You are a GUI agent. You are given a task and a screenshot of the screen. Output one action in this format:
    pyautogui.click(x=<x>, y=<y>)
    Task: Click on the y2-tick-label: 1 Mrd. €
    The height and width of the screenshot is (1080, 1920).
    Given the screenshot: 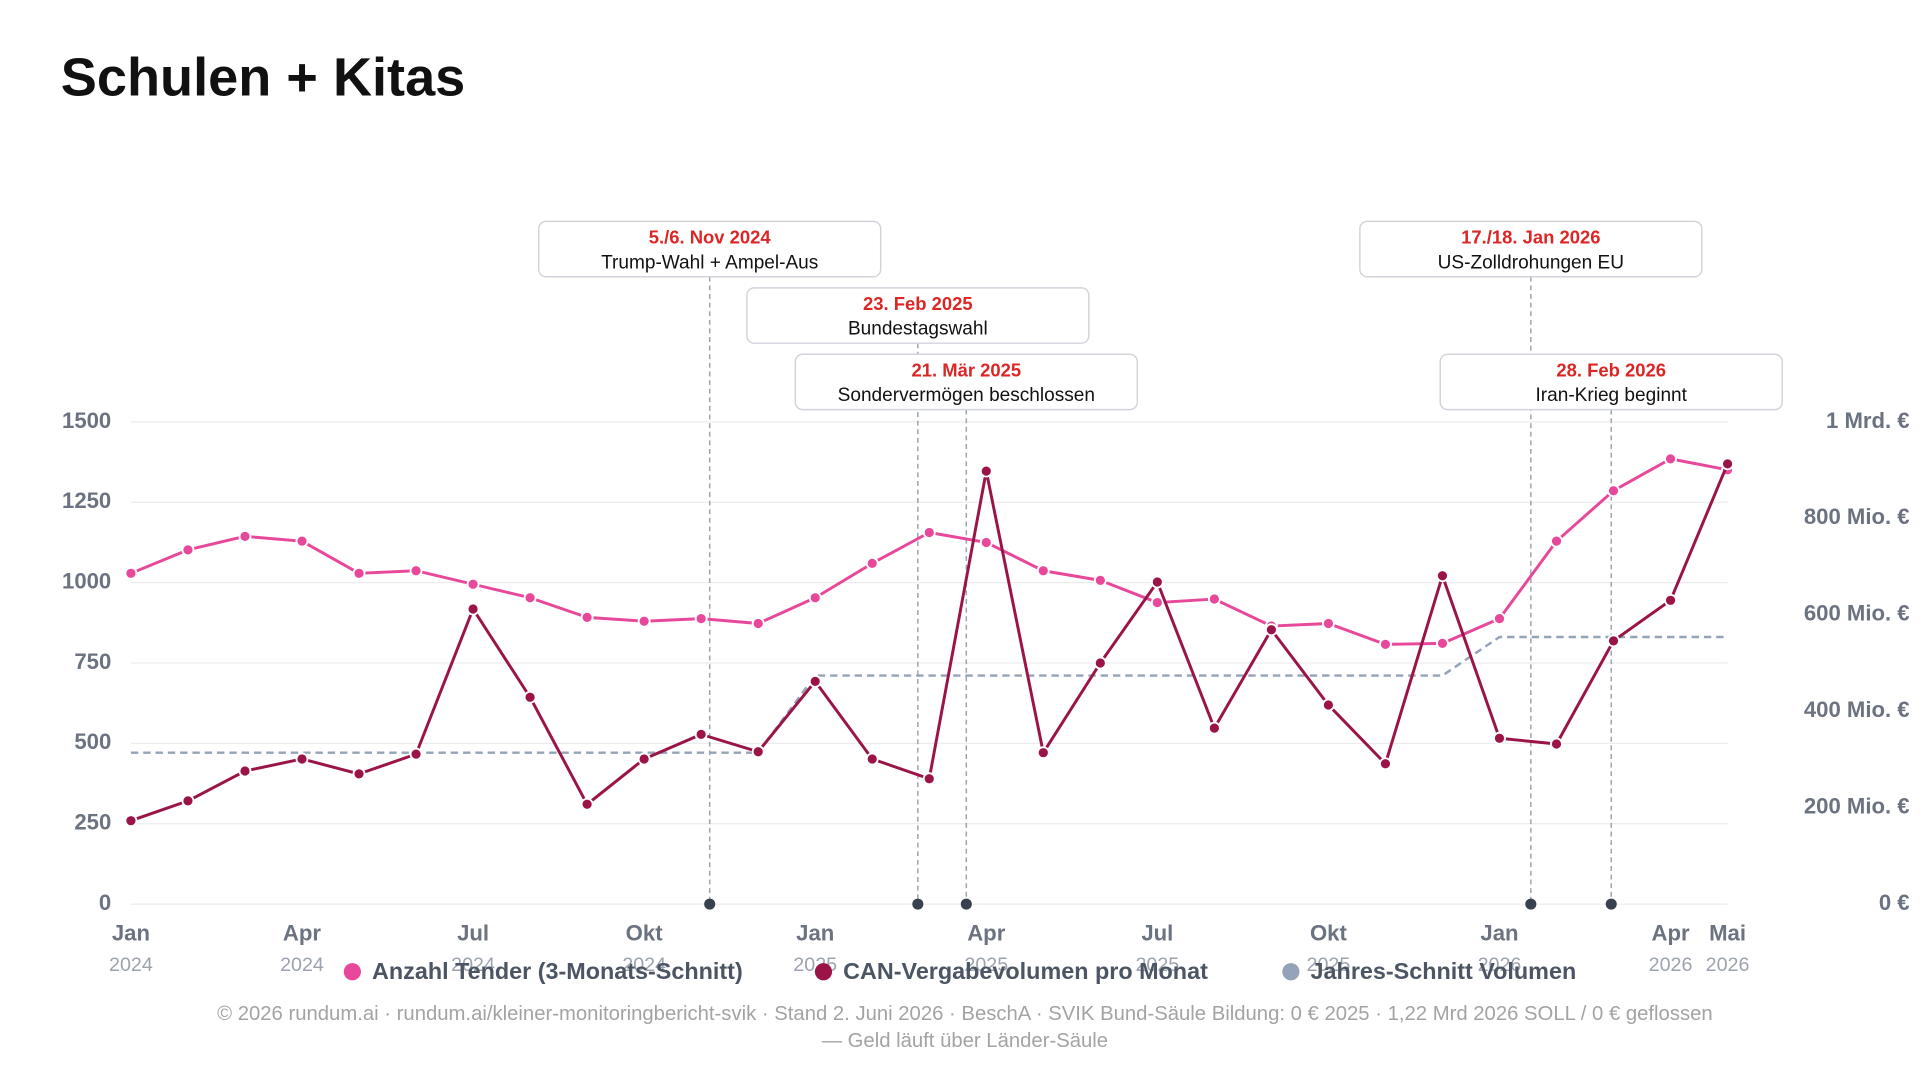 What is the action you would take?
    pyautogui.click(x=1868, y=420)
    